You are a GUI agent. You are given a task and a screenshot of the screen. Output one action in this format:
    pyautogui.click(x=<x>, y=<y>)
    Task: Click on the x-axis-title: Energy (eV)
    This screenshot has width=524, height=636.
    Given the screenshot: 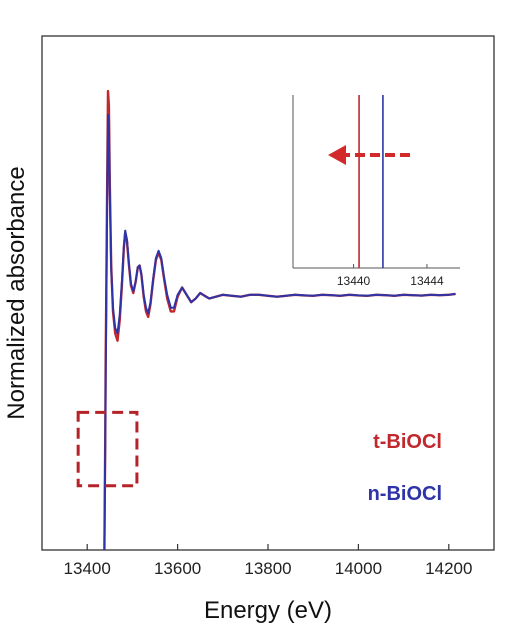 What is the action you would take?
    pyautogui.click(x=268, y=610)
    